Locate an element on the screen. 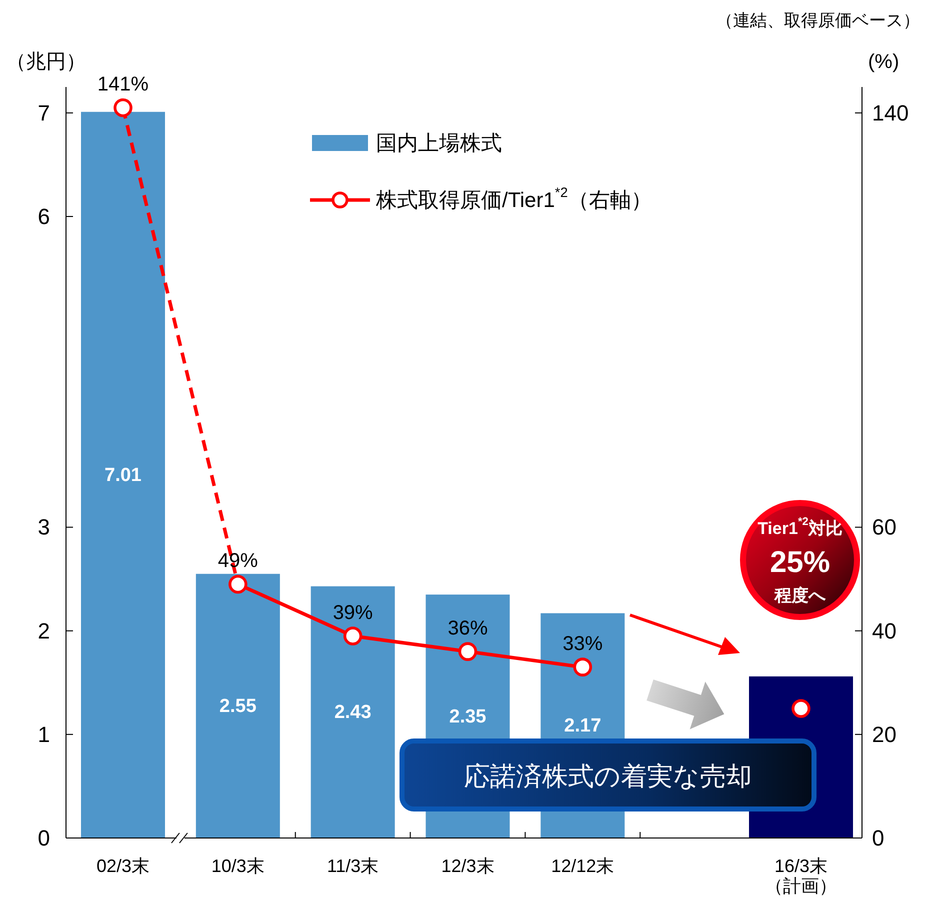  annotation: 応諾済株式の着実な売却 is located at coordinates (608, 776).